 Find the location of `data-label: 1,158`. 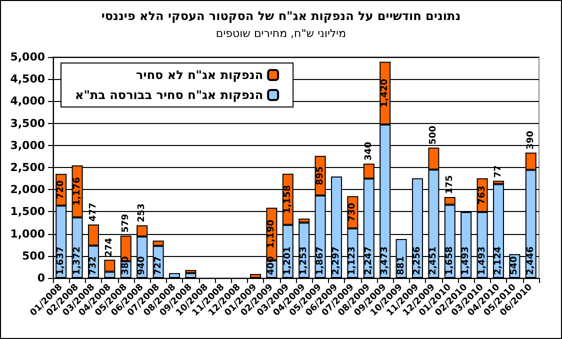

data-label: 1,158 is located at coordinates (287, 199).